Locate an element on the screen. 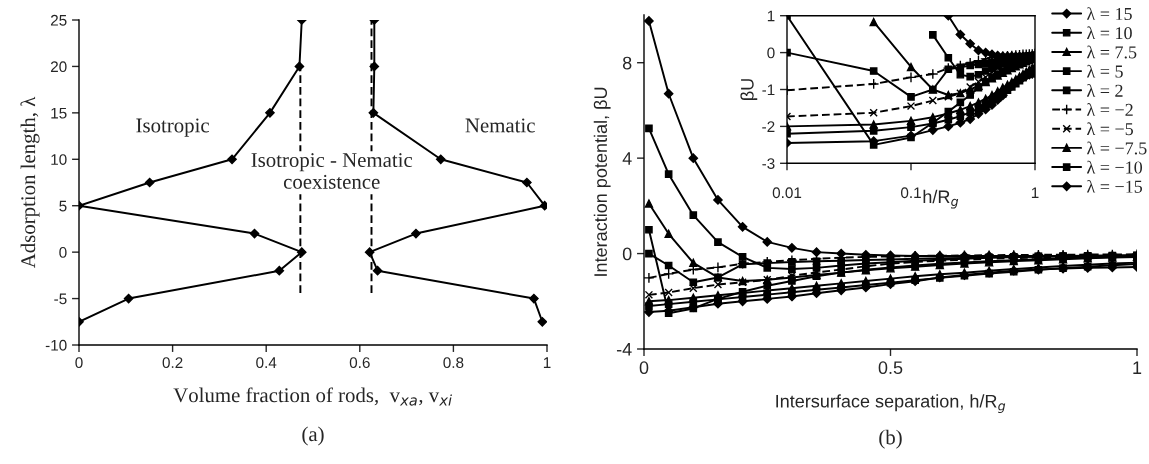 The image size is (1149, 464). legend-label: λ = 15 is located at coordinates (1109, 14).